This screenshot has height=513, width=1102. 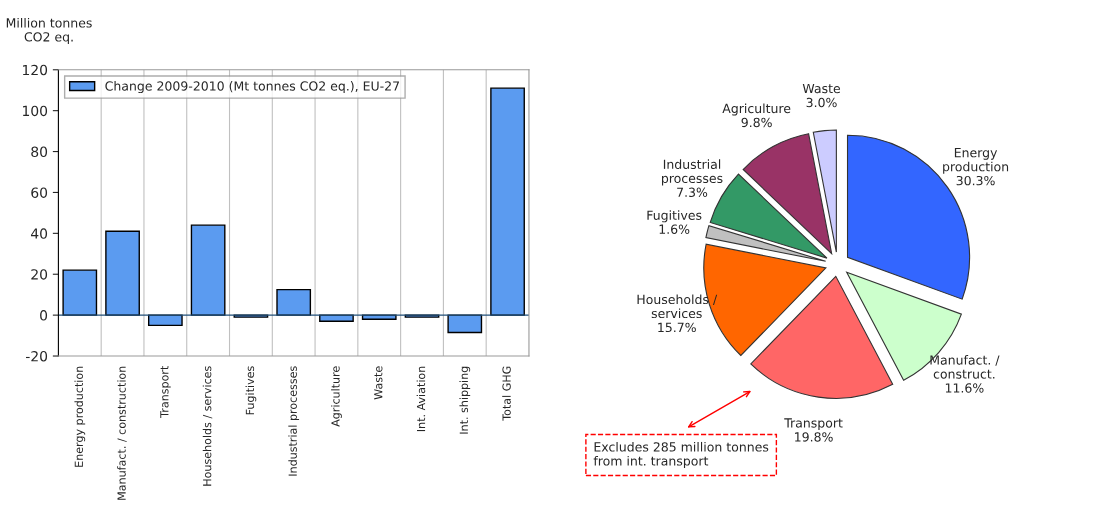 I want to click on slice-label: Waste, so click(x=821, y=88).